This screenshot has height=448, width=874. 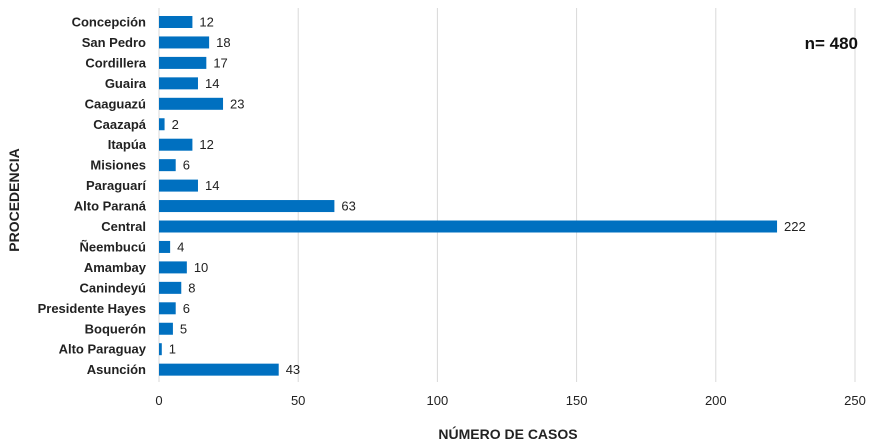 What do you see at coordinates (577, 400) in the screenshot?
I see `x-tick-label: 150` at bounding box center [577, 400].